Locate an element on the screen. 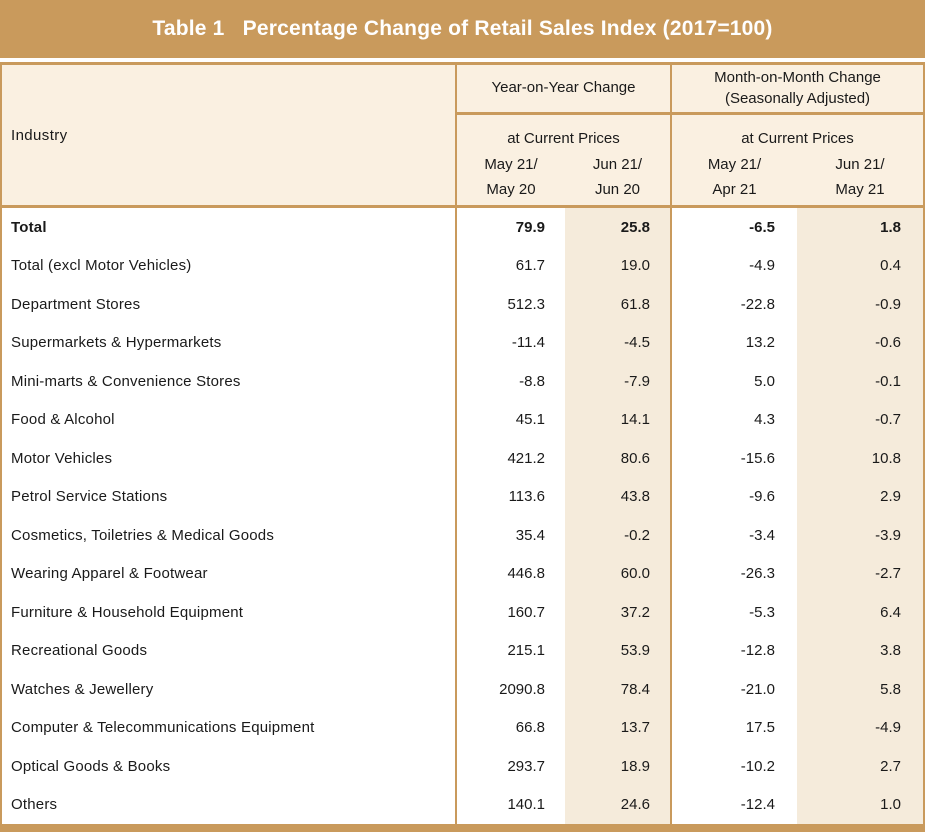 This screenshot has height=832, width=925. value-cell: 512.3 is located at coordinates (526, 304).